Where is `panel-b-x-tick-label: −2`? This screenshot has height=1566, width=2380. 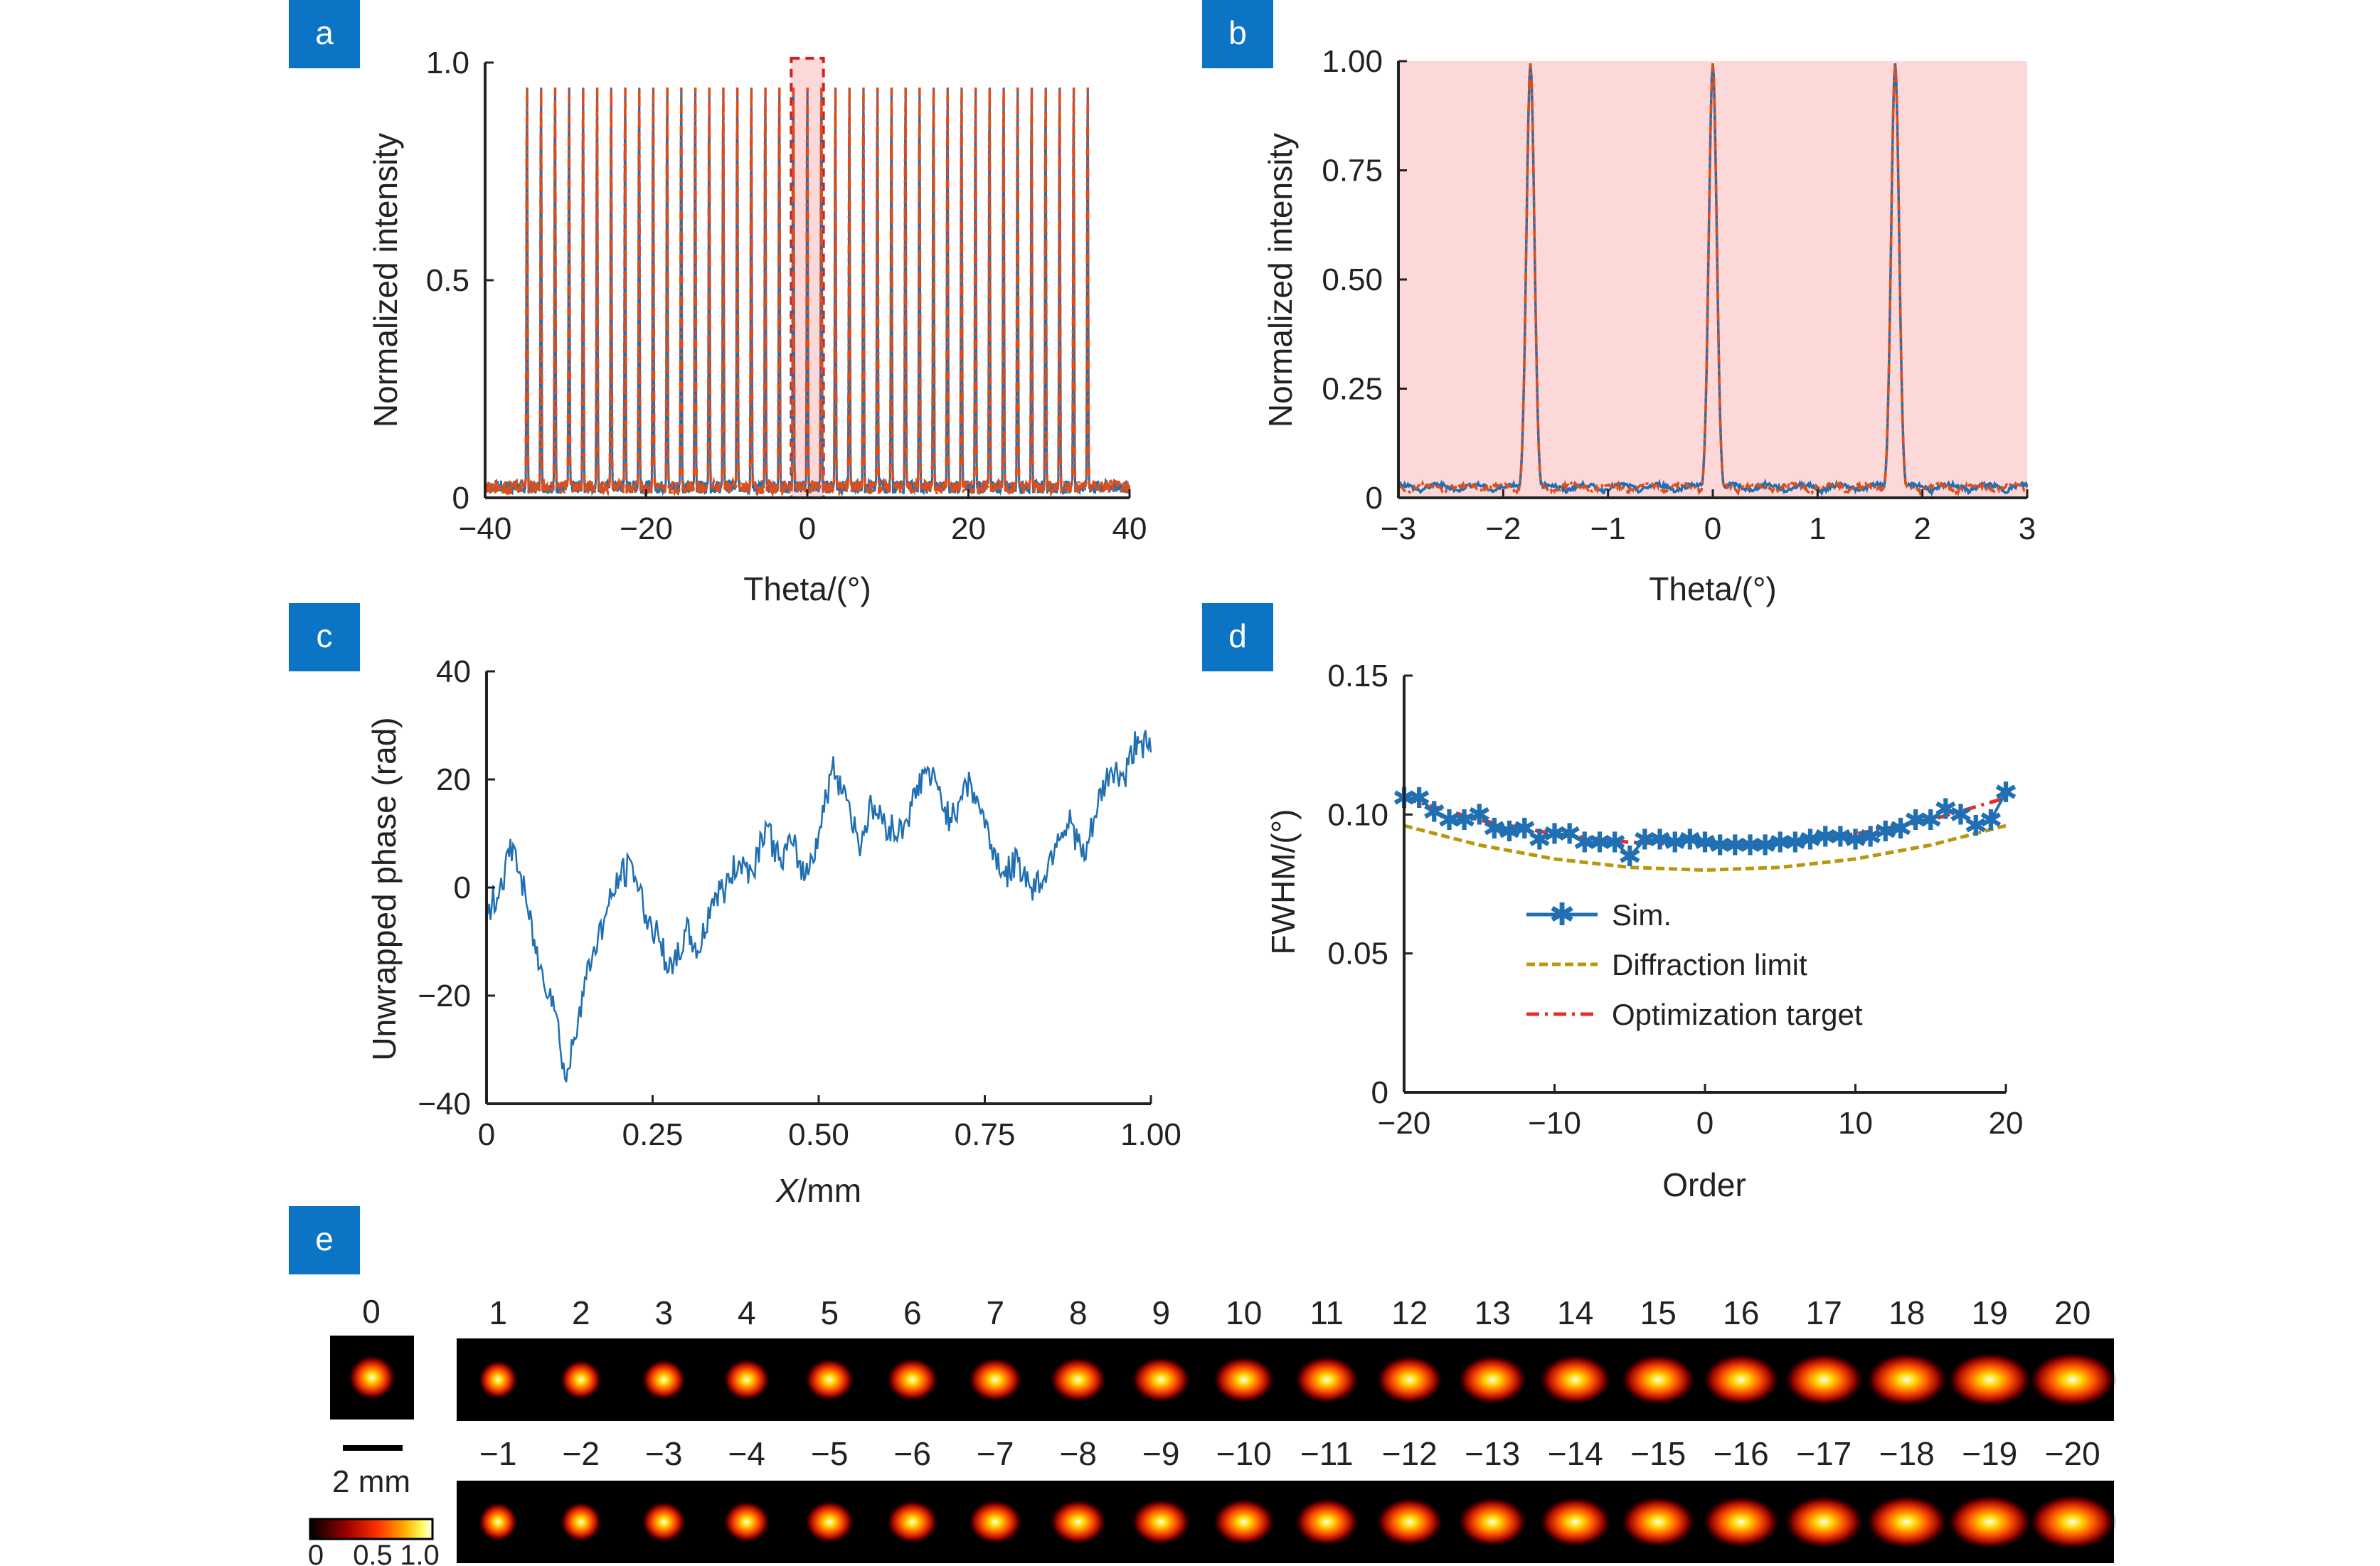 panel-b-x-tick-label: −2 is located at coordinates (1503, 528).